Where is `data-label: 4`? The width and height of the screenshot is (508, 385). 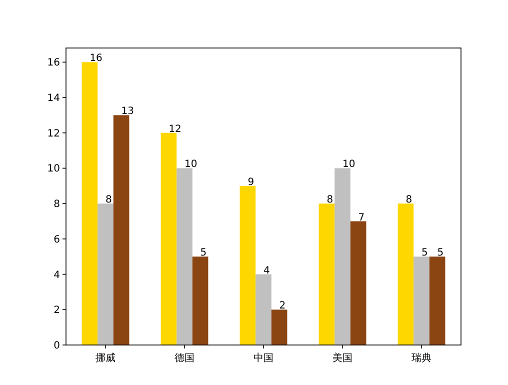 data-label: 4 is located at coordinates (267, 270).